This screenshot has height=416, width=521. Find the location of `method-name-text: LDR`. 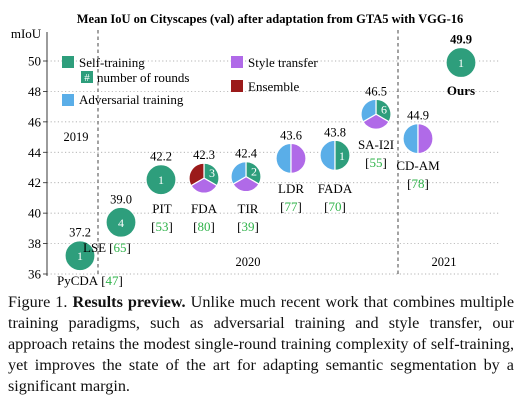

method-name-text: LDR is located at coordinates (291, 188).